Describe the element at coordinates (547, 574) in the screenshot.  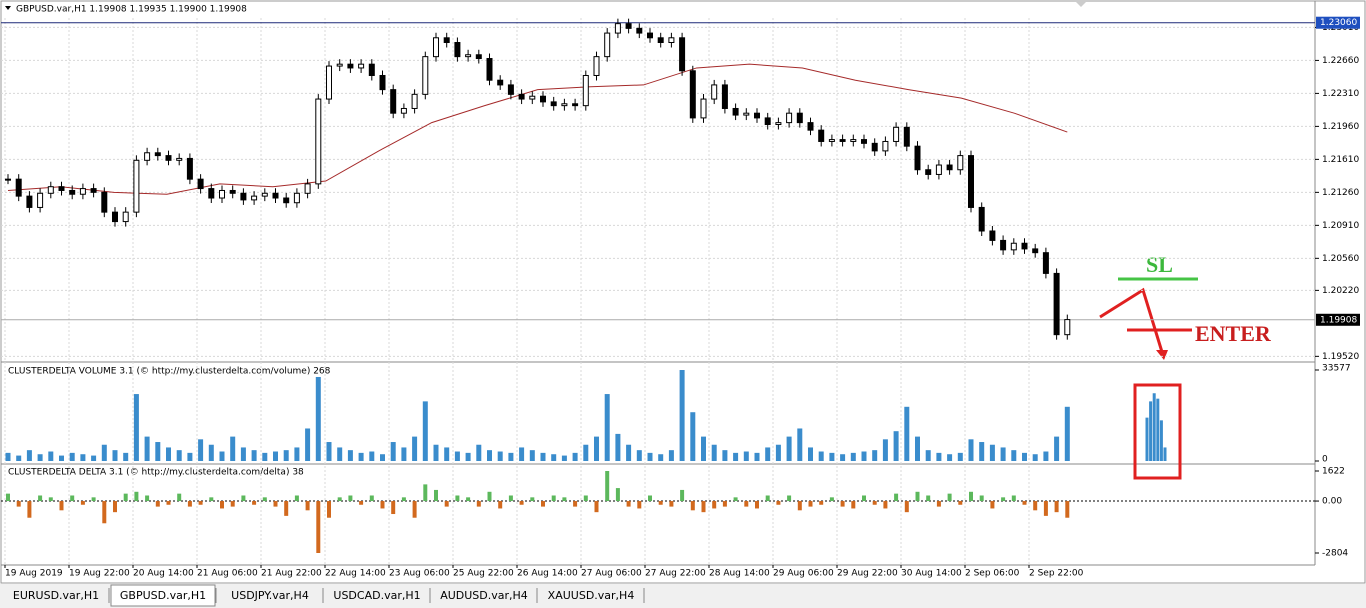
I see `time-label: 26 Aug 14:00` at that location.